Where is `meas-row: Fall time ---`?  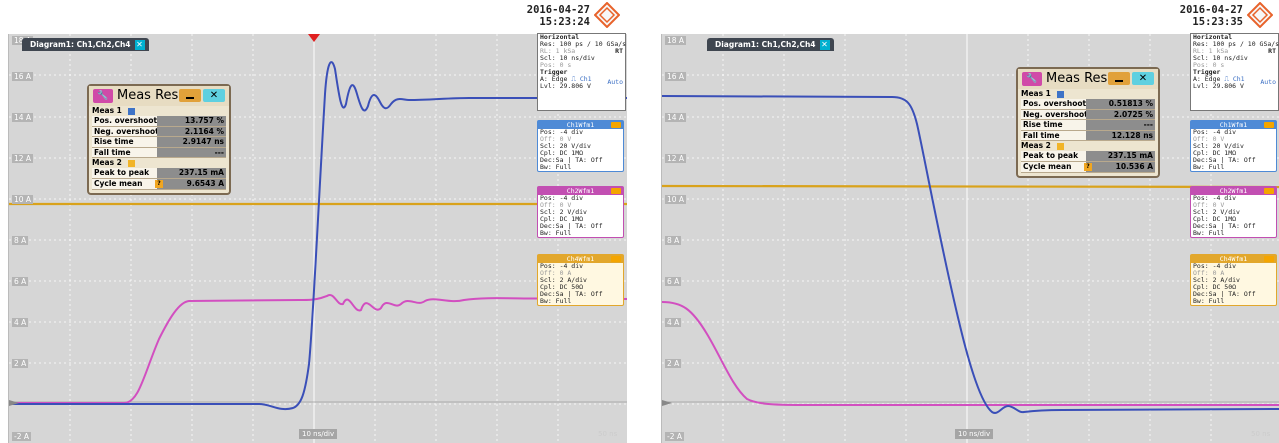
meas-row: Fall time --- is located at coordinates (159, 153).